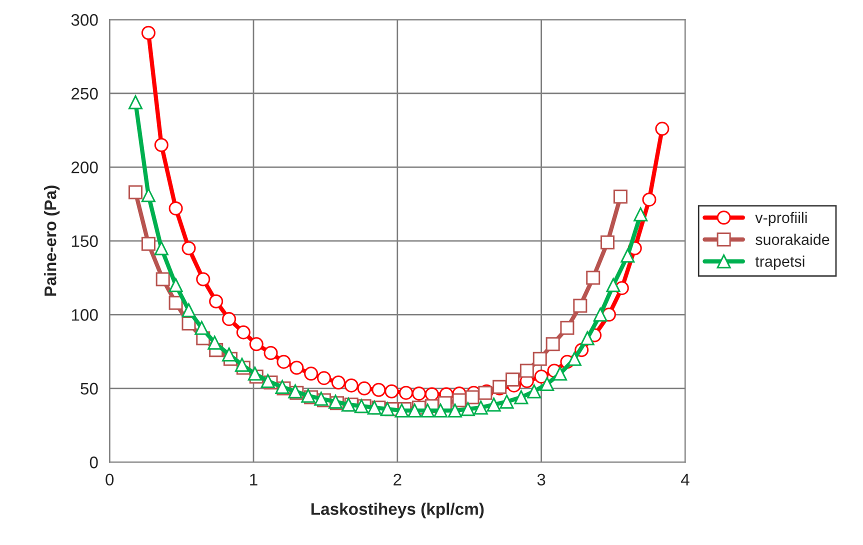  What do you see at coordinates (541, 480) in the screenshot?
I see `x-tick-label: 3` at bounding box center [541, 480].